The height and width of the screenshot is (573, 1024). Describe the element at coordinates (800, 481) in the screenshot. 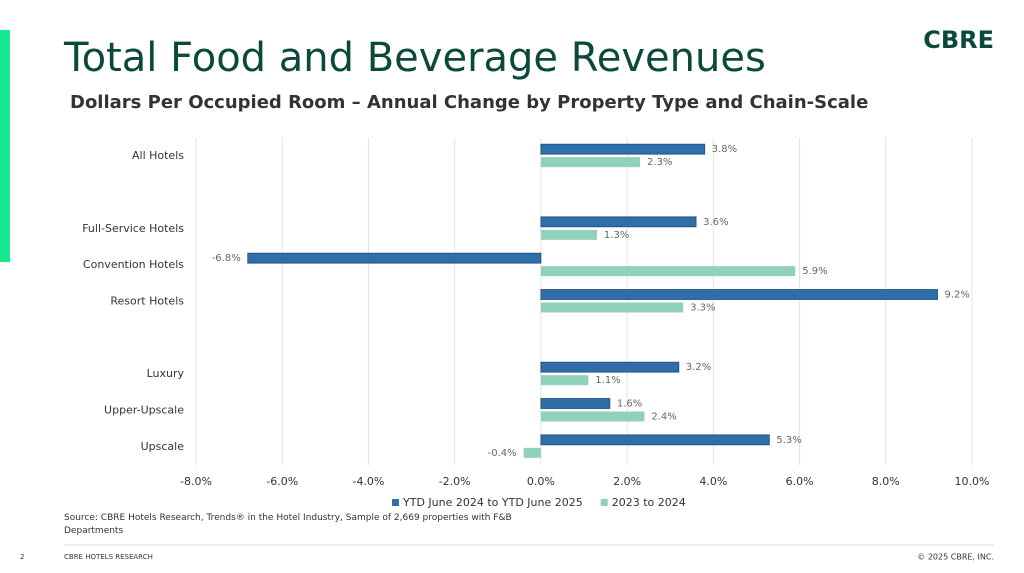

I see `x-tick-label: 6.0%` at that location.